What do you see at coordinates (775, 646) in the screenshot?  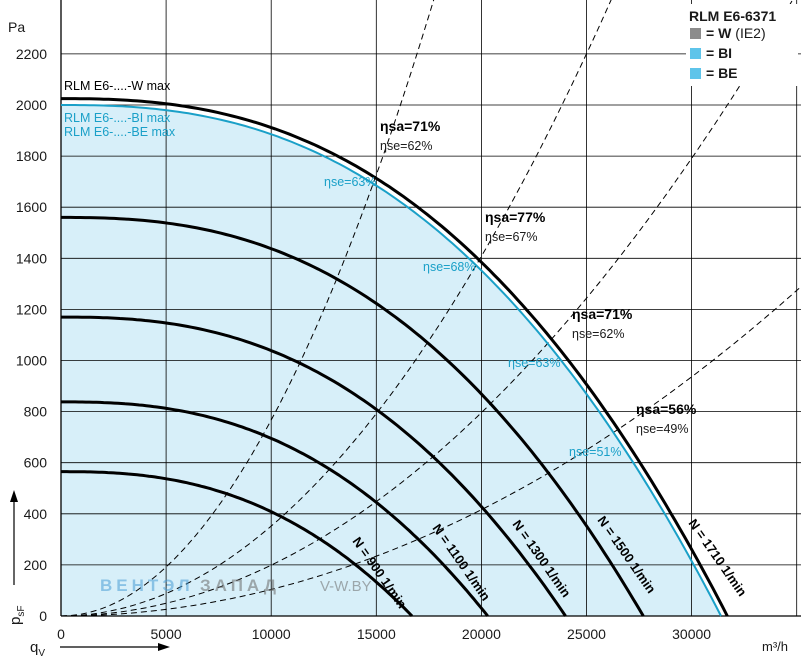 I see `x-unit-label: m³/h` at bounding box center [775, 646].